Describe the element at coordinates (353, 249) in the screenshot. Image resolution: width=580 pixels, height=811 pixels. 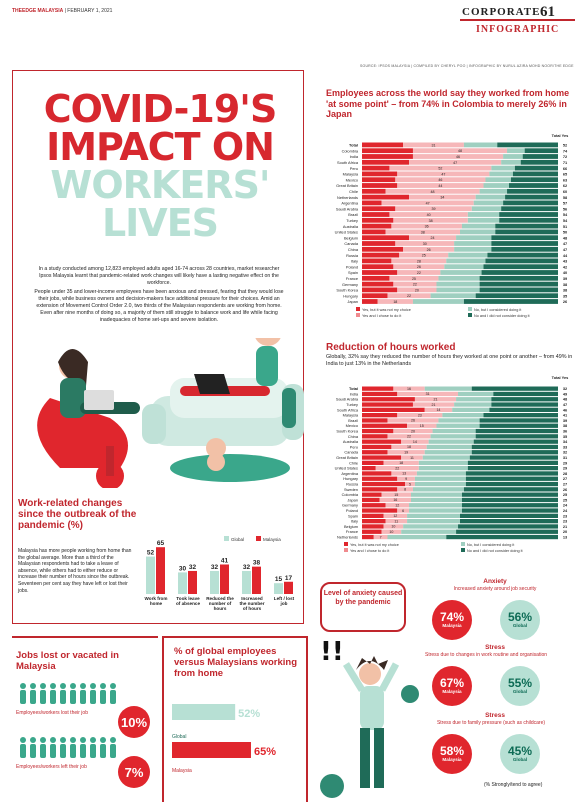
I see `emp-chart-row-label-18: China` at that location.